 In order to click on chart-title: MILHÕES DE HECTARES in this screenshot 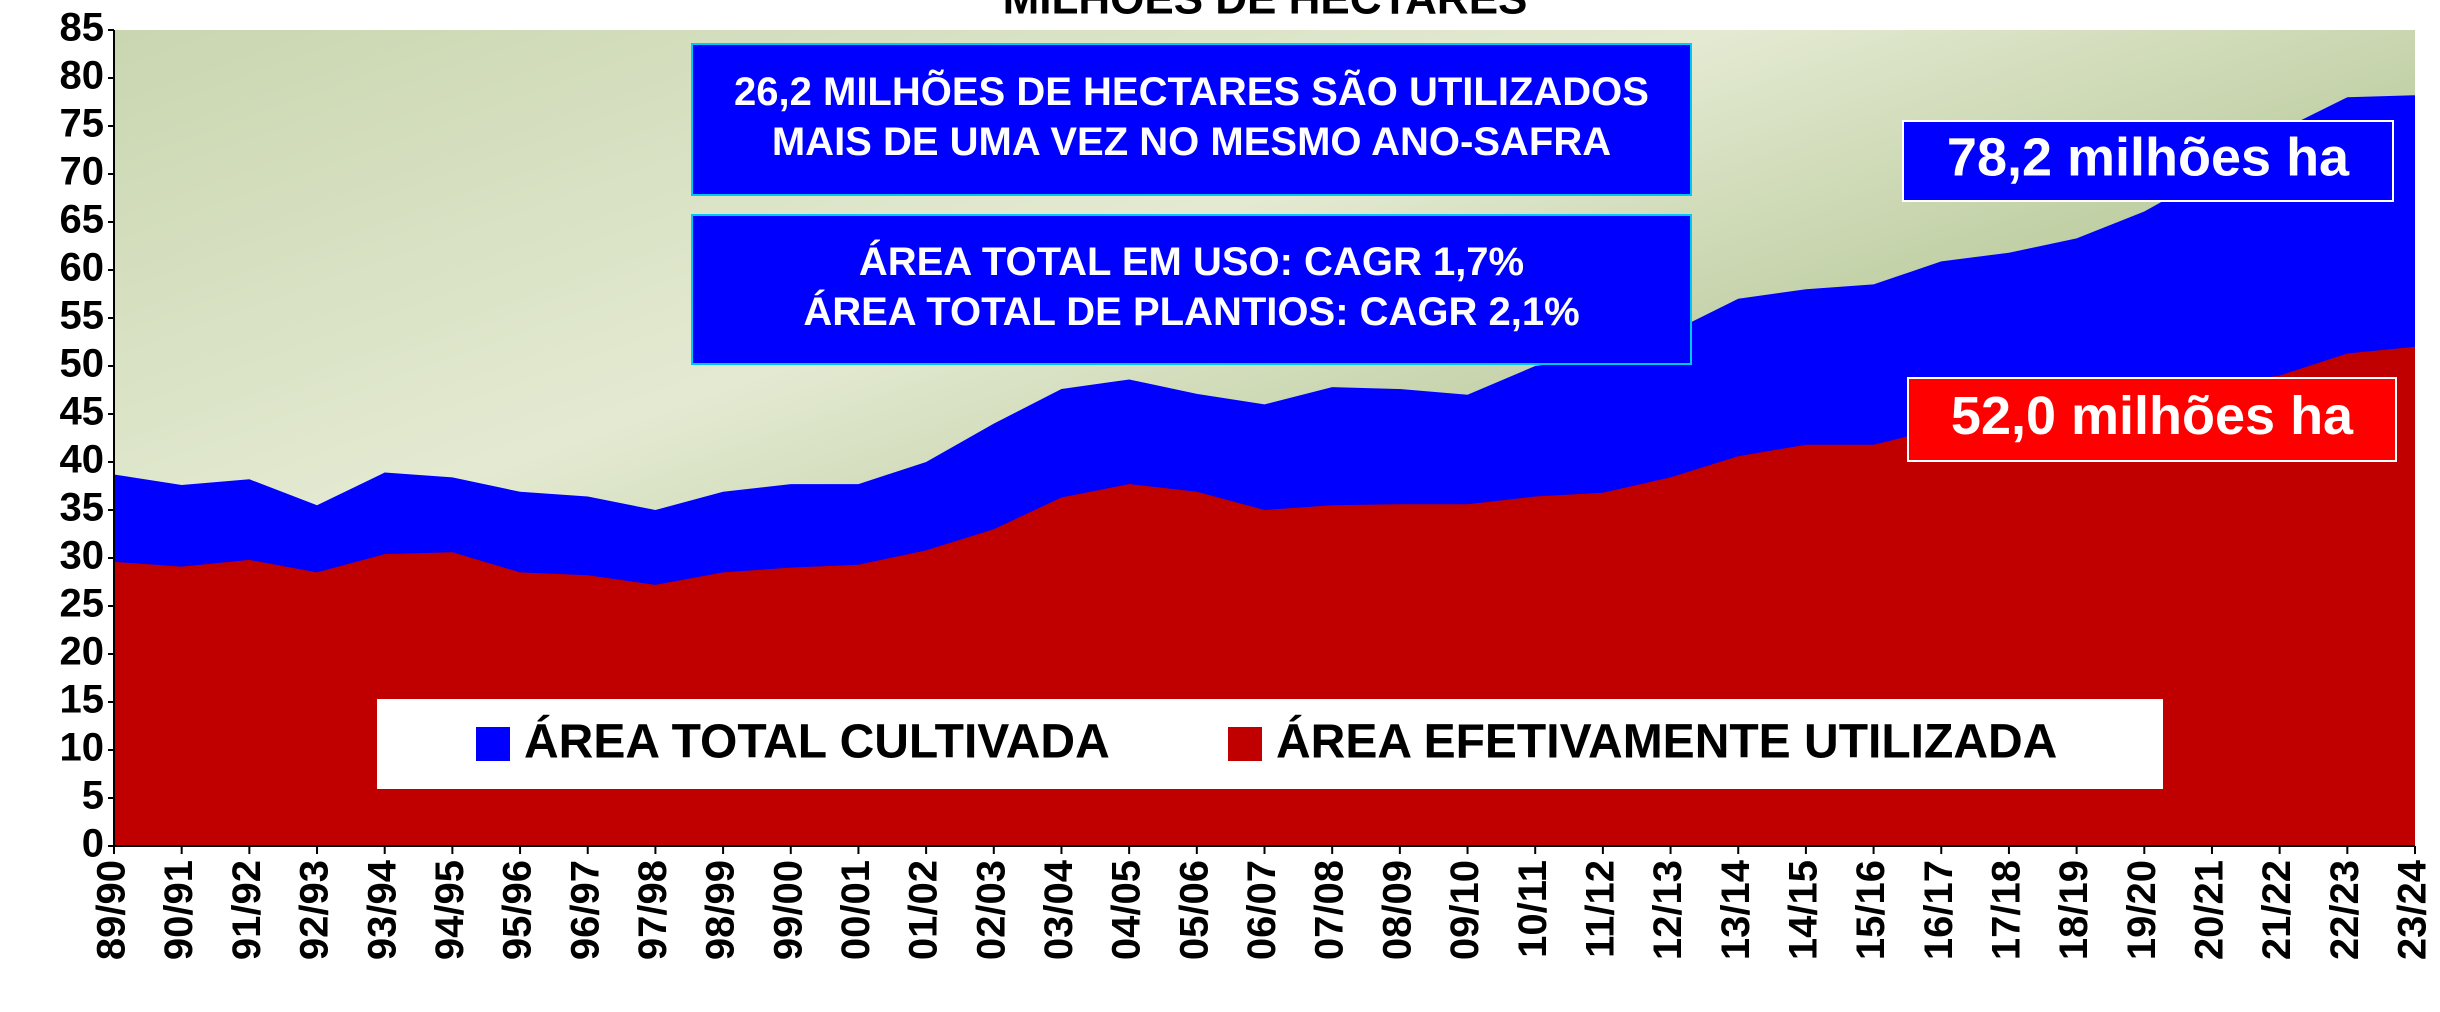, I will do `click(1265, 12)`.